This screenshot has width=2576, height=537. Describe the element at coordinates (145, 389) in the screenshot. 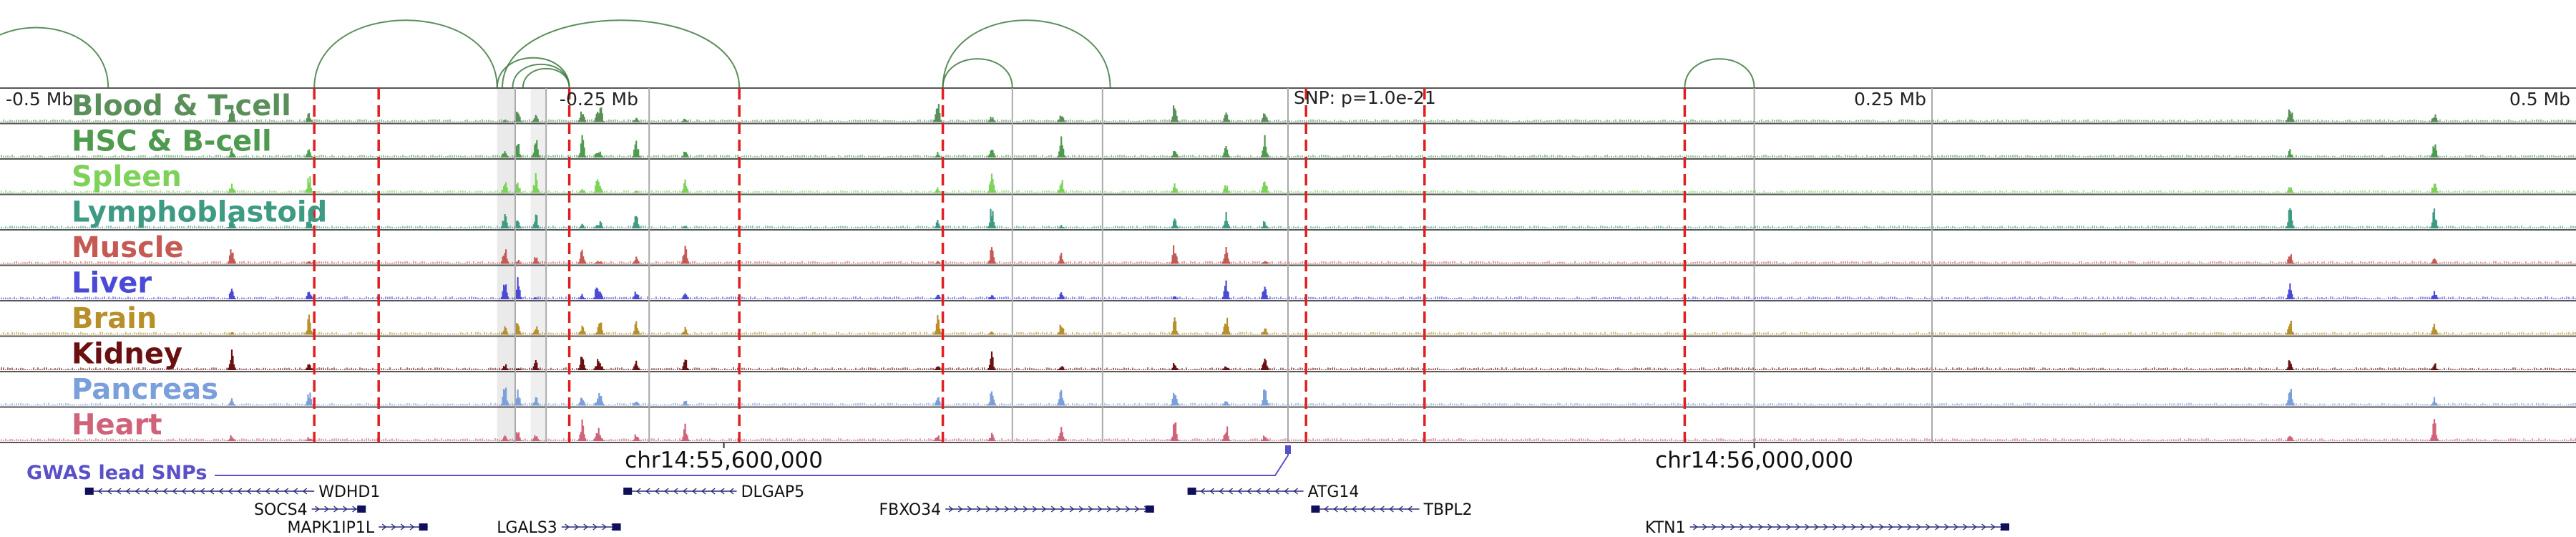

I see `track-label-pancreas: Pancreas` at that location.